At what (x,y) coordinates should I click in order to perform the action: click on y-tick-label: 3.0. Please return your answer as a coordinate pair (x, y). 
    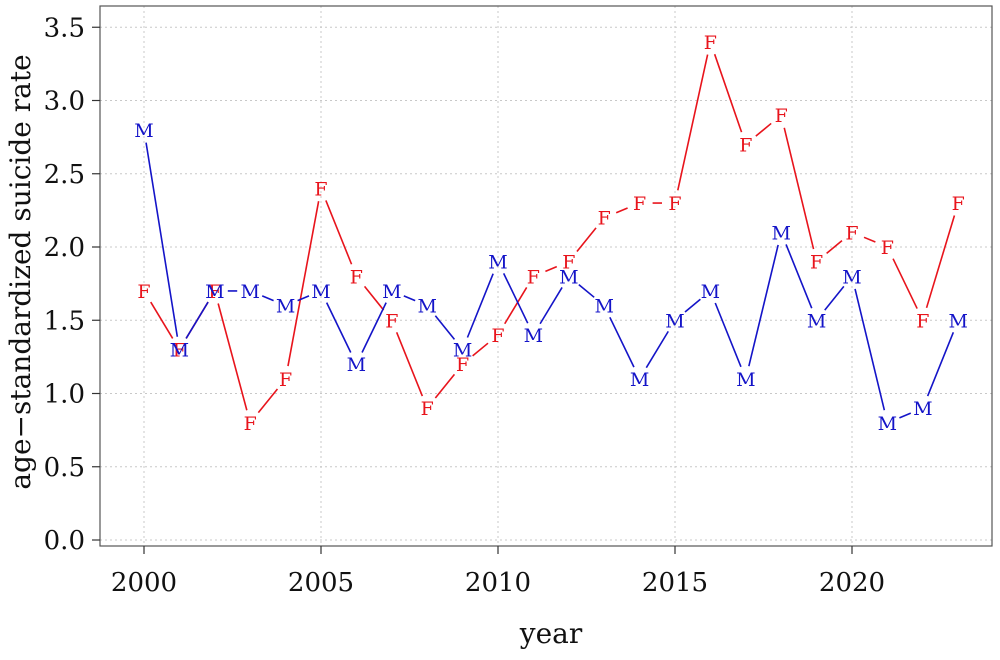
    Looking at the image, I should click on (64, 102).